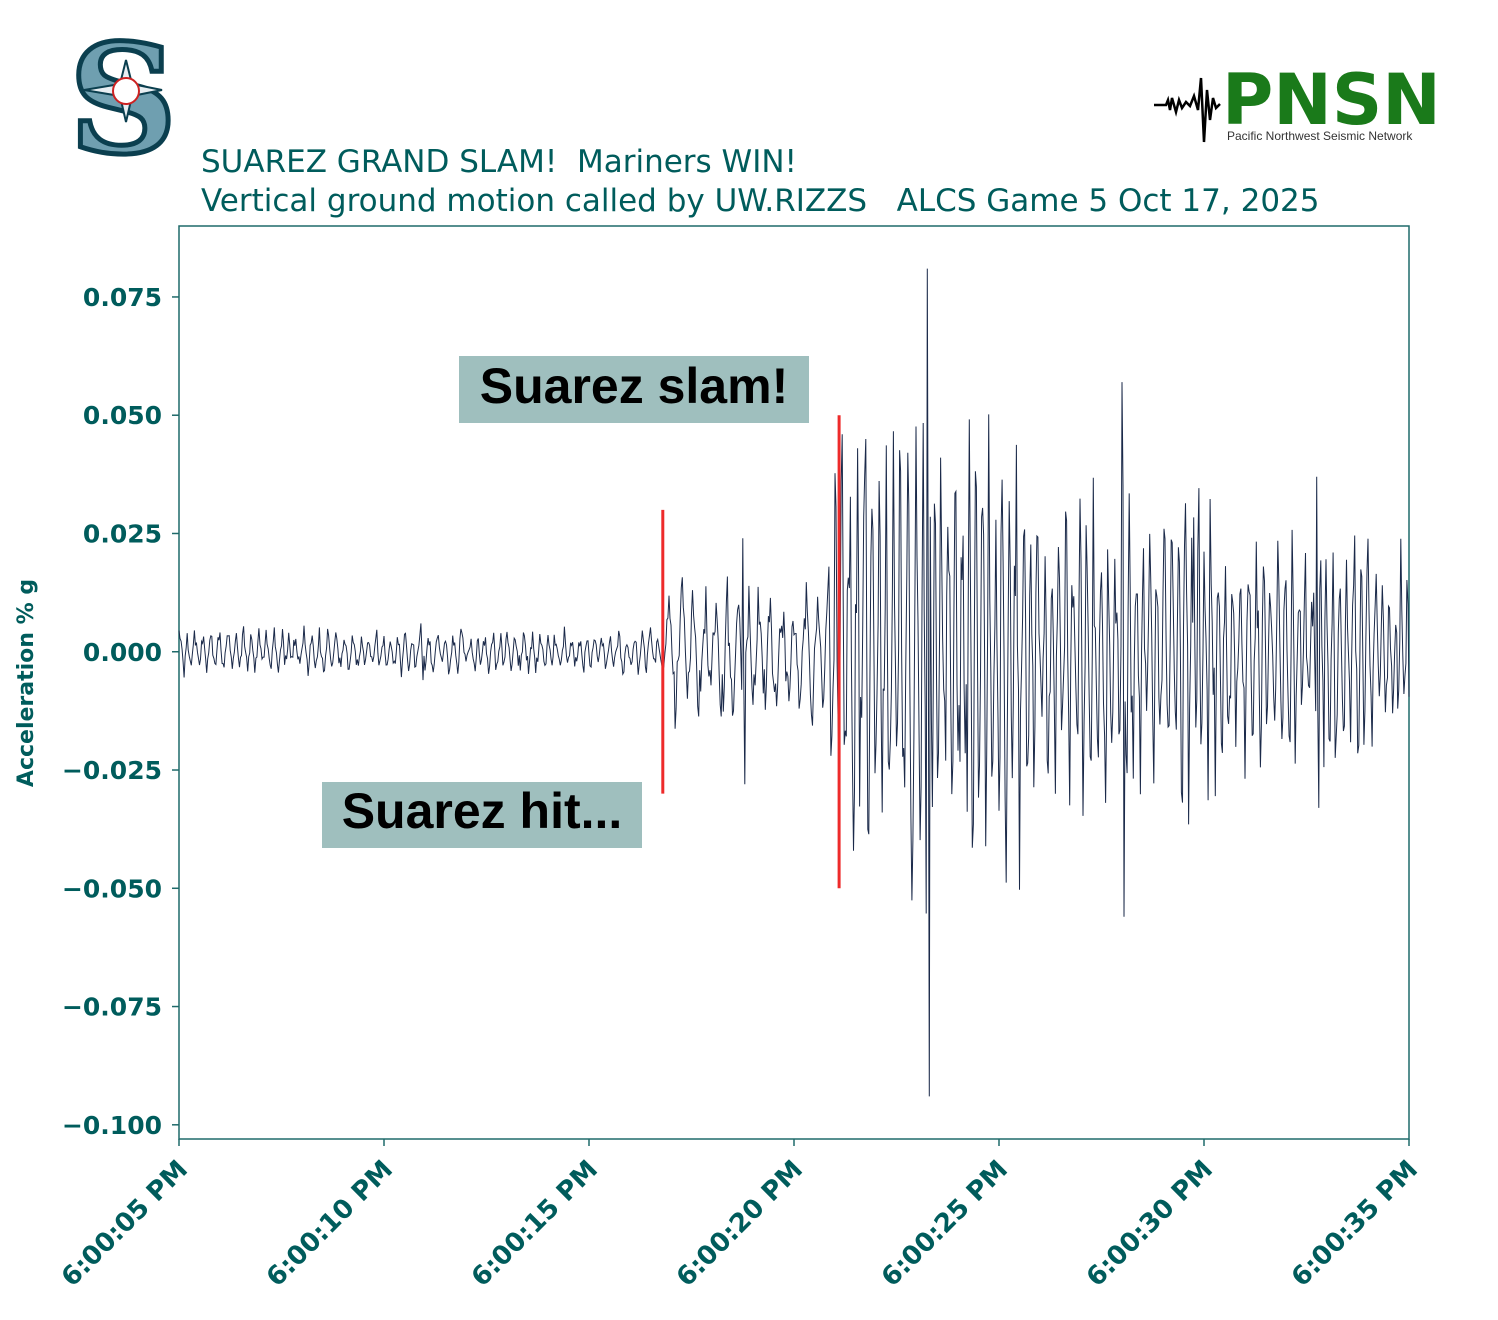 The width and height of the screenshot is (1498, 1320). I want to click on pnsn-logo-subtitle: Pacific Northwest Seismic Network, so click(1320, 136).